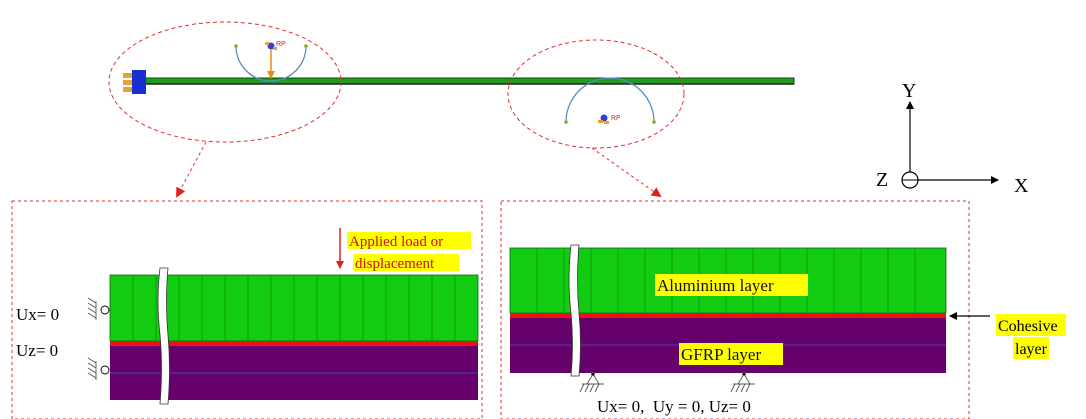 Image resolution: width=1086 pixels, height=419 pixels. I want to click on cohesive-layer-right, so click(728, 315).